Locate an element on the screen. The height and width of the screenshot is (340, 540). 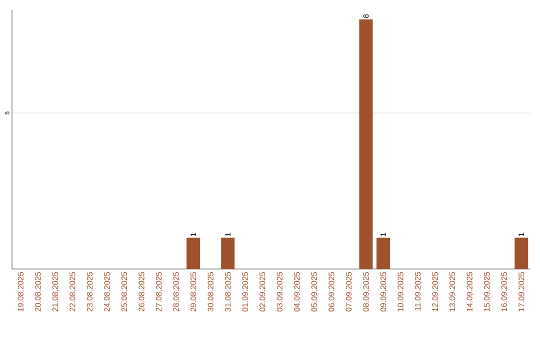
x-tick-label: 28.08.2025 is located at coordinates (176, 292).